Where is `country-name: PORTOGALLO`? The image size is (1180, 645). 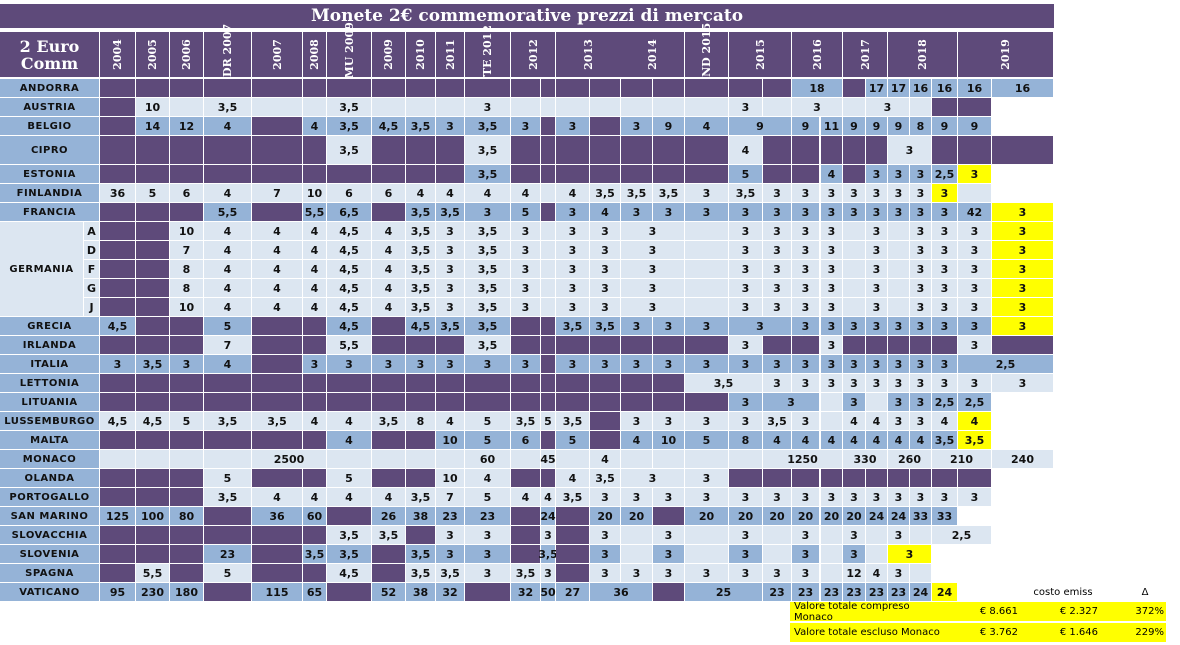 country-name: PORTOGALLO is located at coordinates (49, 497).